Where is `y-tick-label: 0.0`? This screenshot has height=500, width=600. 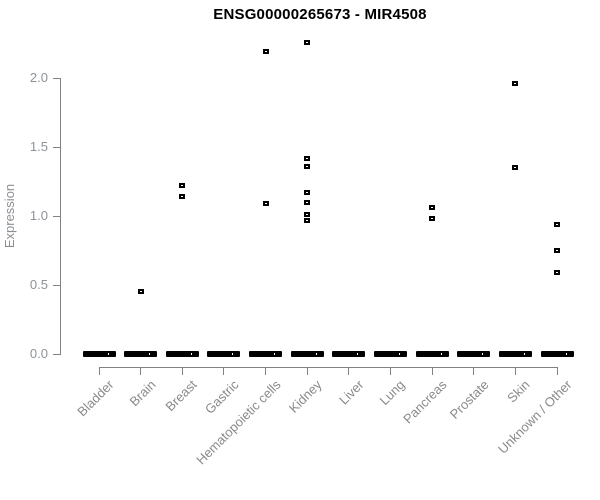
y-tick-label: 0.0 is located at coordinates (38, 353).